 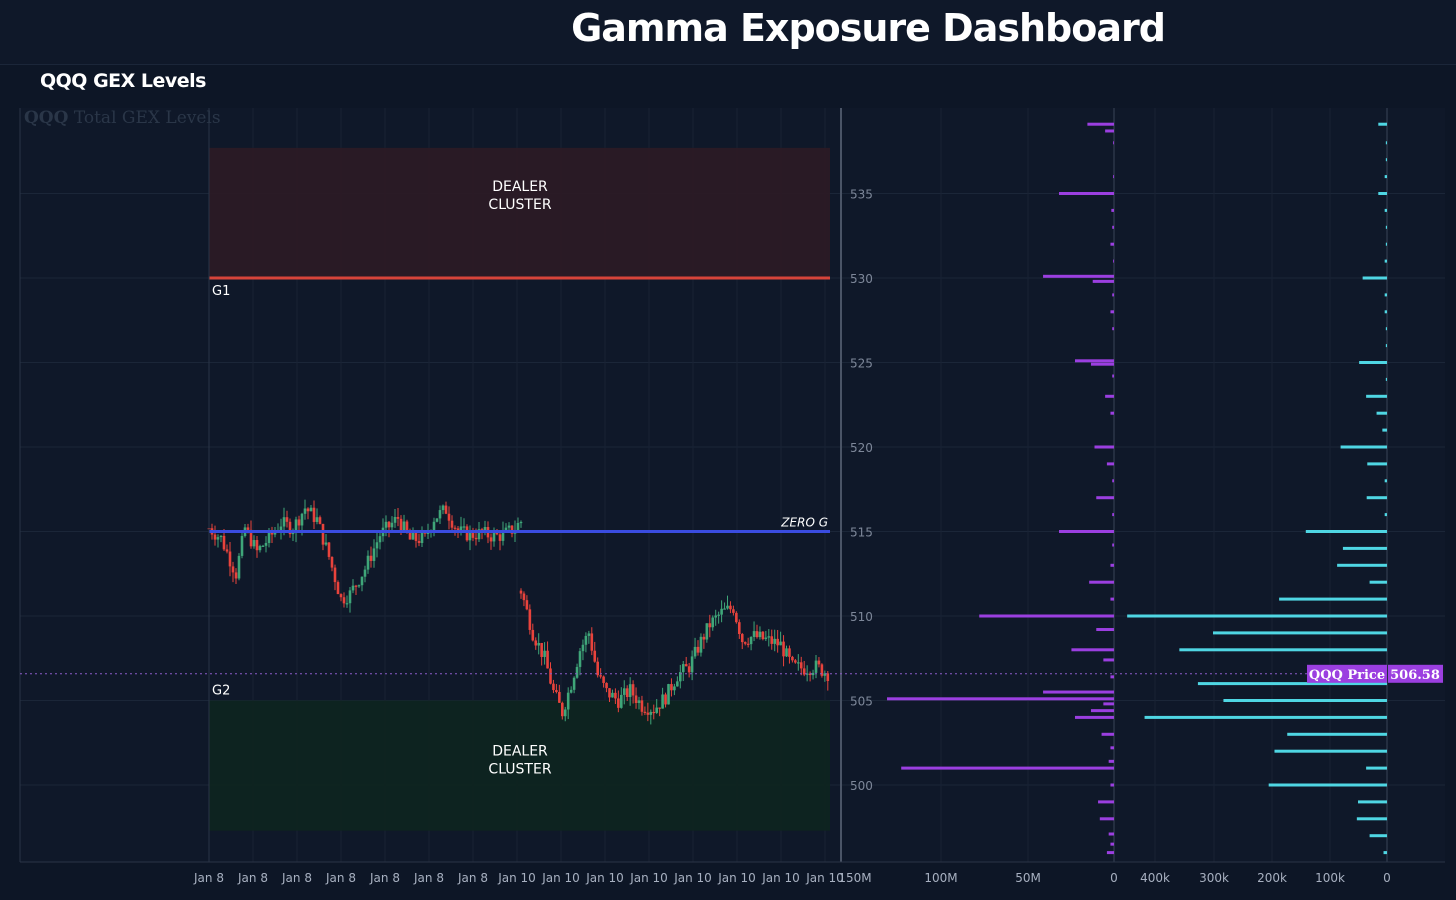 What do you see at coordinates (519, 212) in the screenshot?
I see `dealer-cluster-zone` at bounding box center [519, 212].